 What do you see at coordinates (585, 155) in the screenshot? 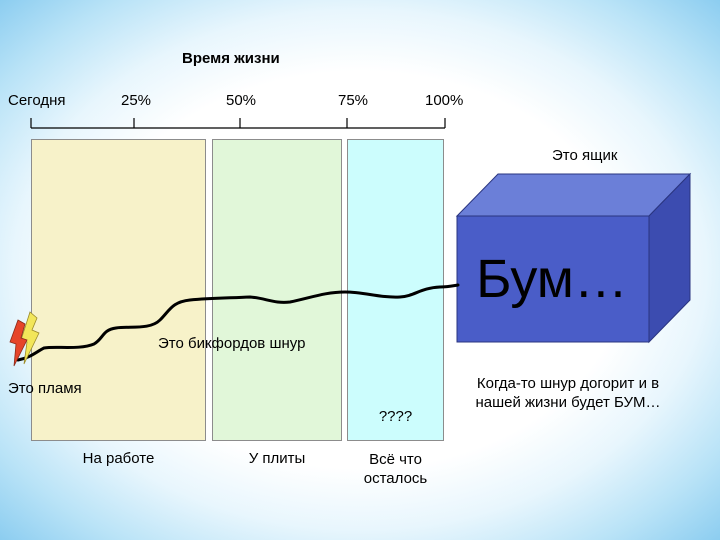
I see `box-label: Это ящик` at bounding box center [585, 155].